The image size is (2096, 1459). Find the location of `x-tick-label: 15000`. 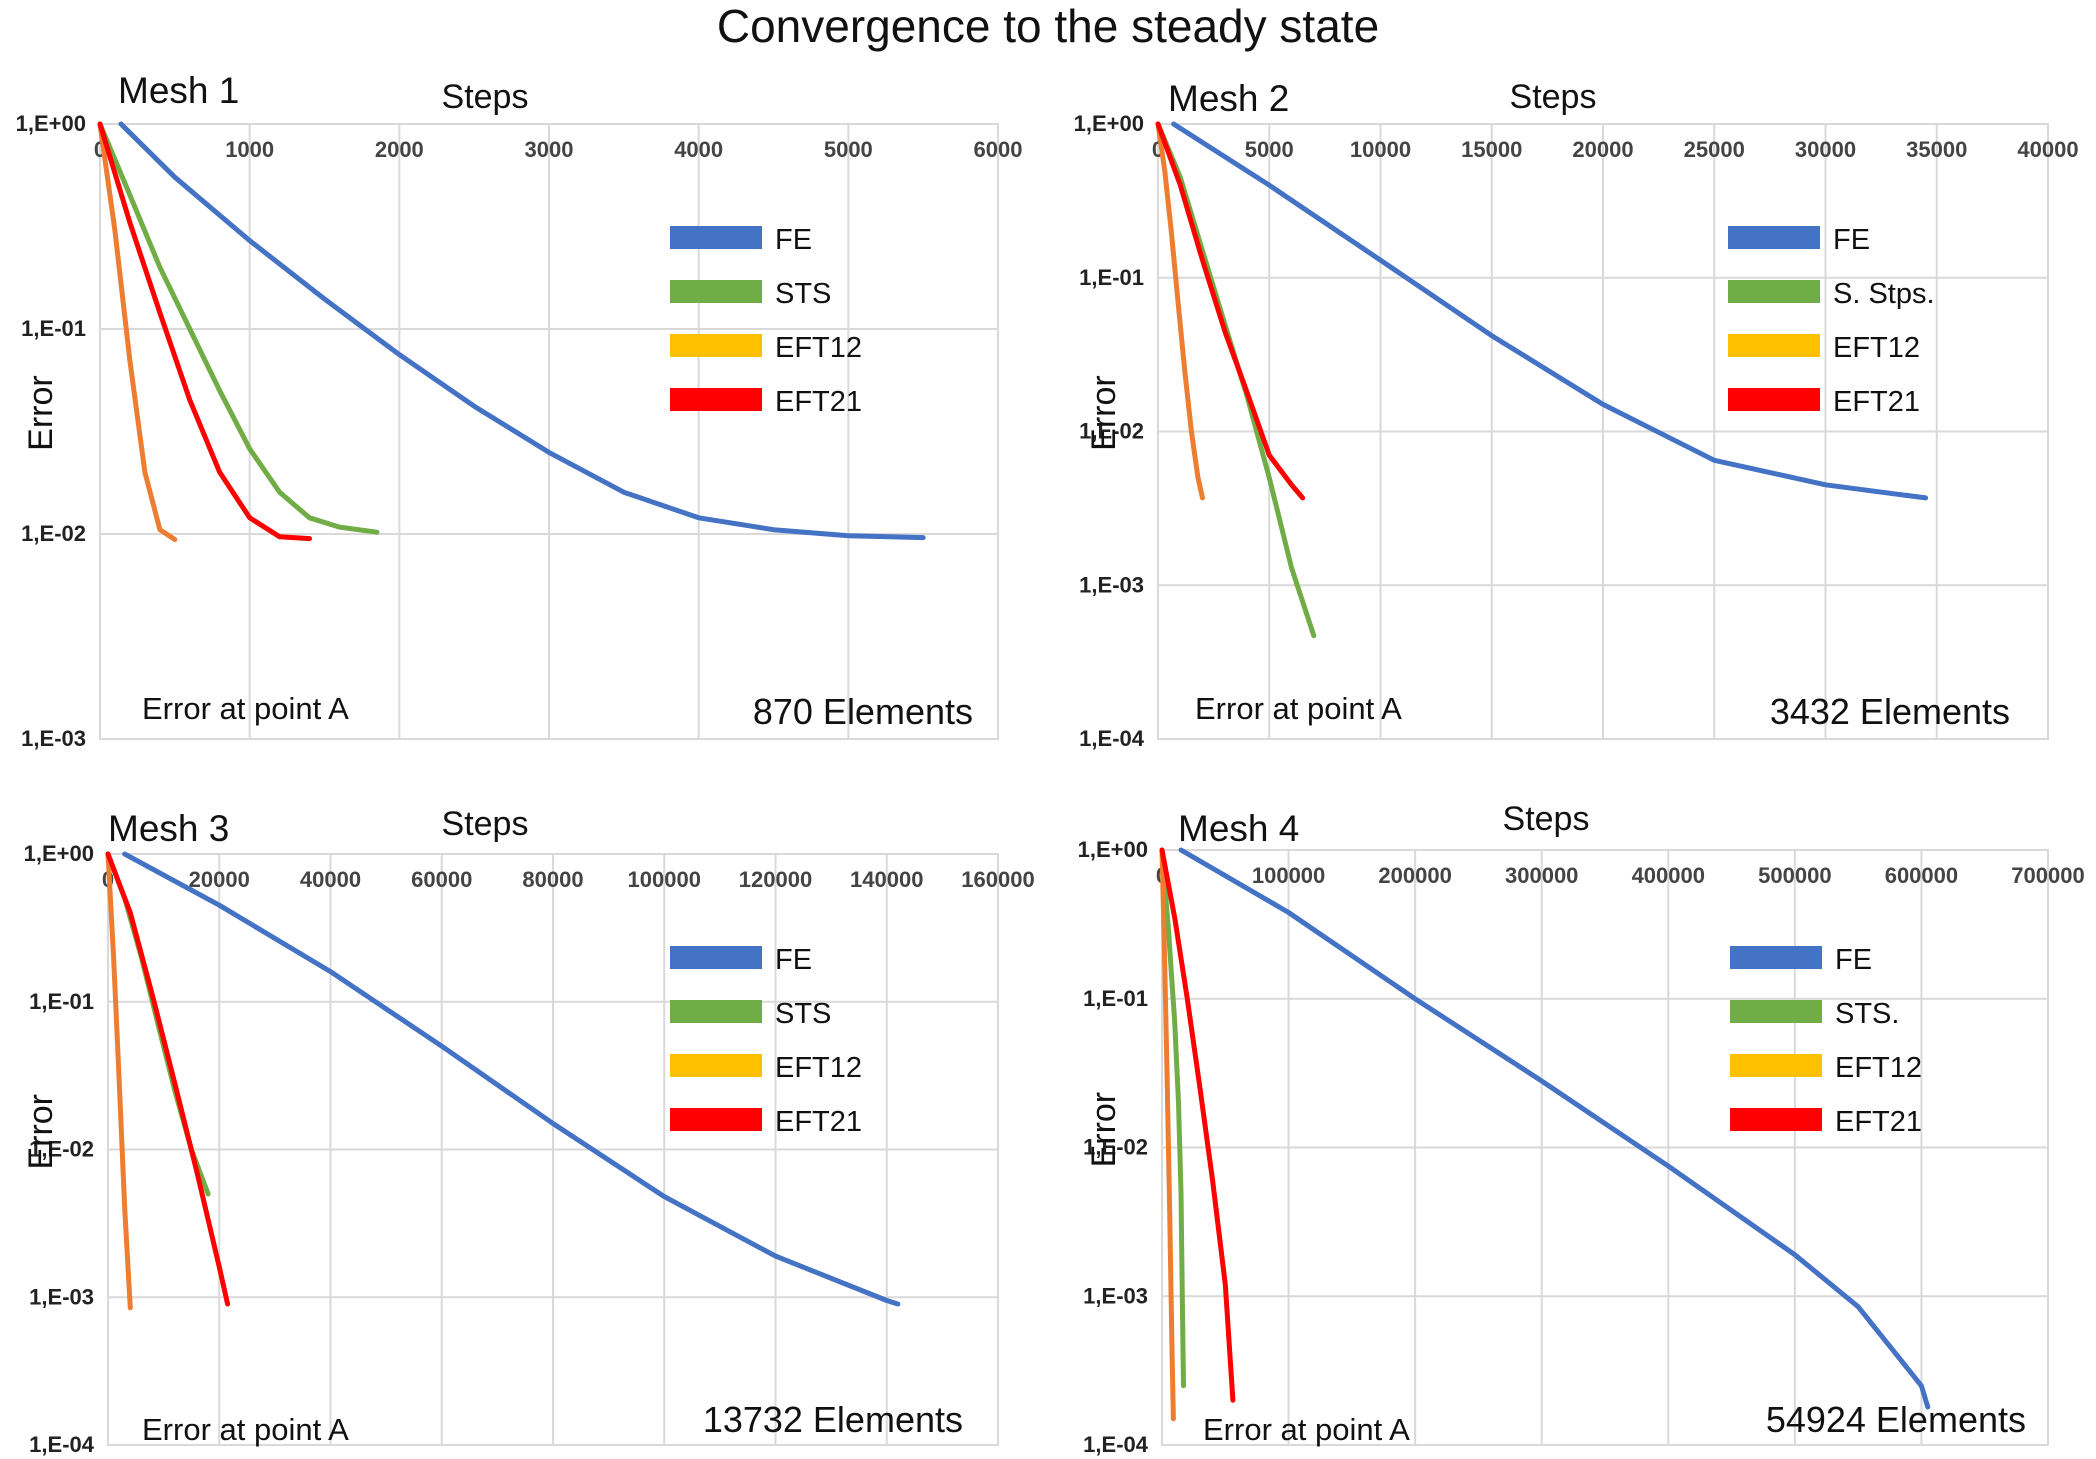

x-tick-label: 15000 is located at coordinates (1491, 149).